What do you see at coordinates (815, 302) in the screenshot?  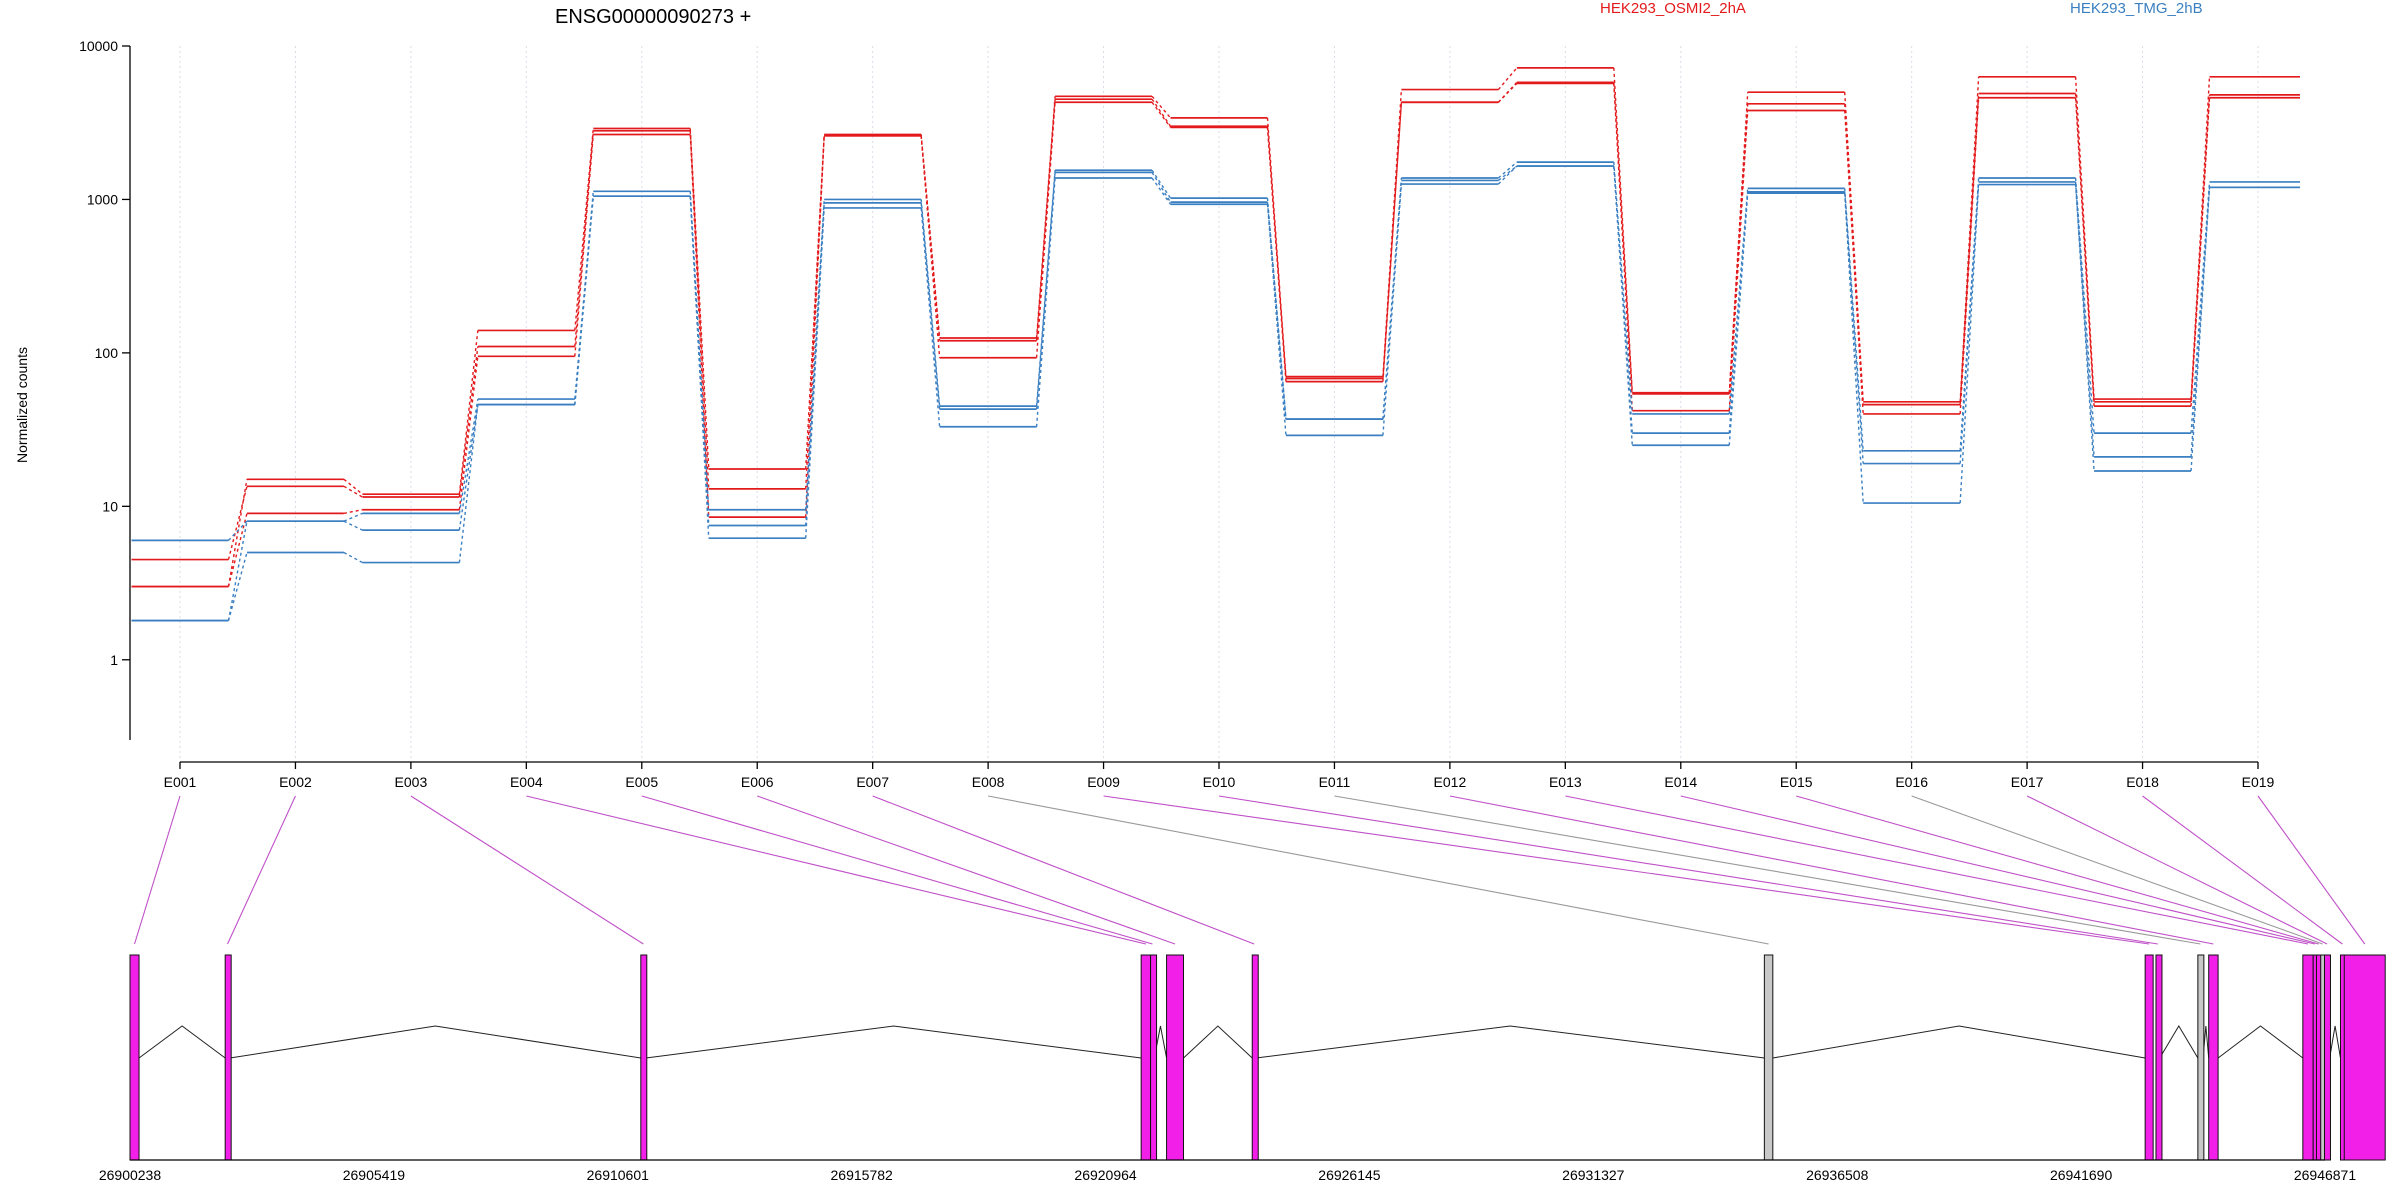 I see `series-connector-0-E006` at bounding box center [815, 302].